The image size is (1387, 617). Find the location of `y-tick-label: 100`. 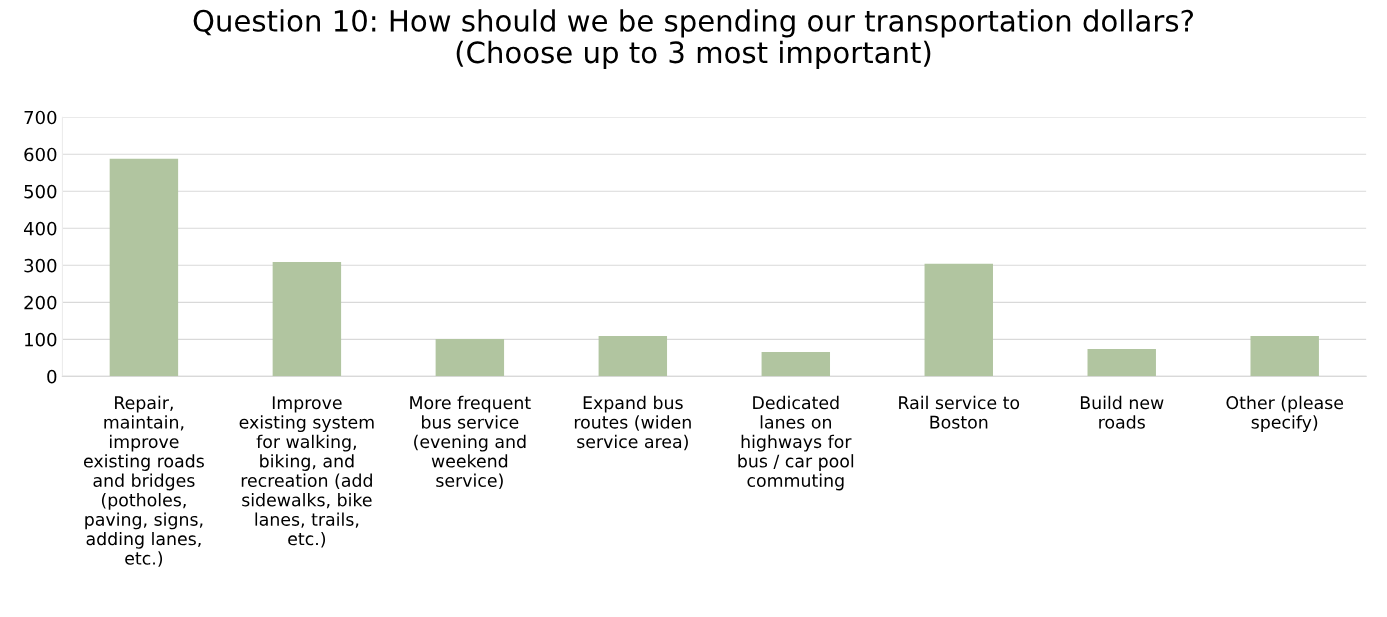

y-tick-label: 100 is located at coordinates (41, 339).